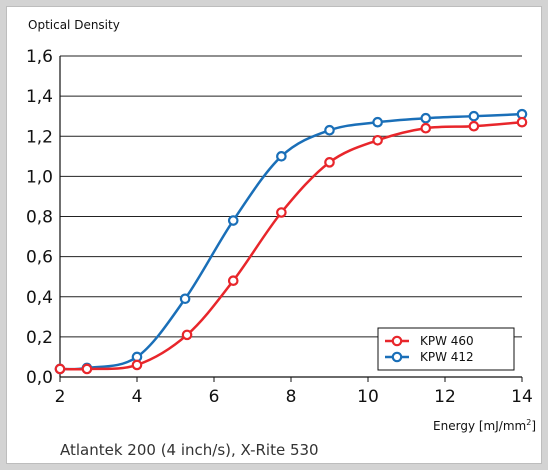  I want to click on y-tick-label: 1,6, so click(39, 57).